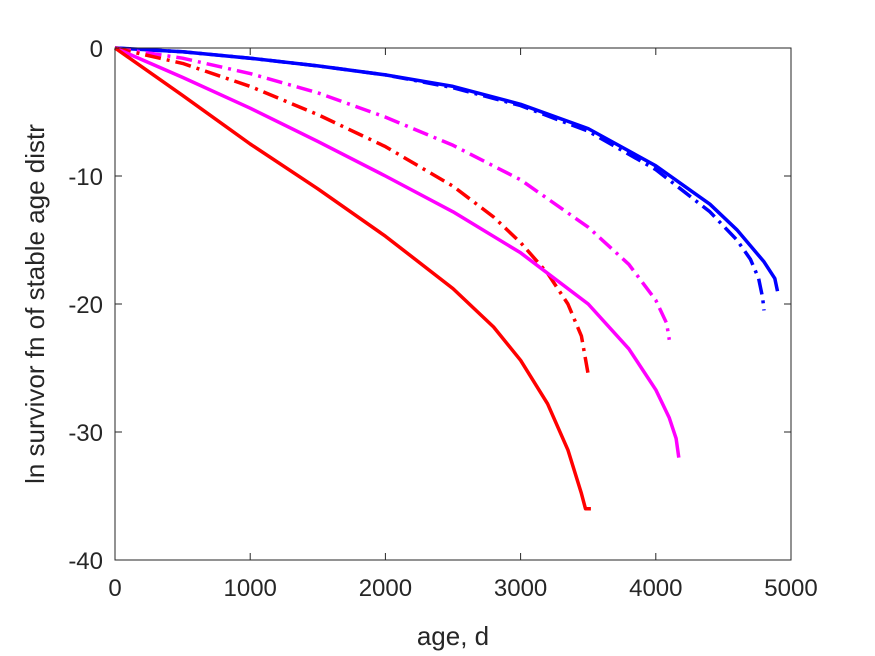 The height and width of the screenshot is (656, 875). What do you see at coordinates (250, 588) in the screenshot?
I see `x-tick-label: 1000` at bounding box center [250, 588].